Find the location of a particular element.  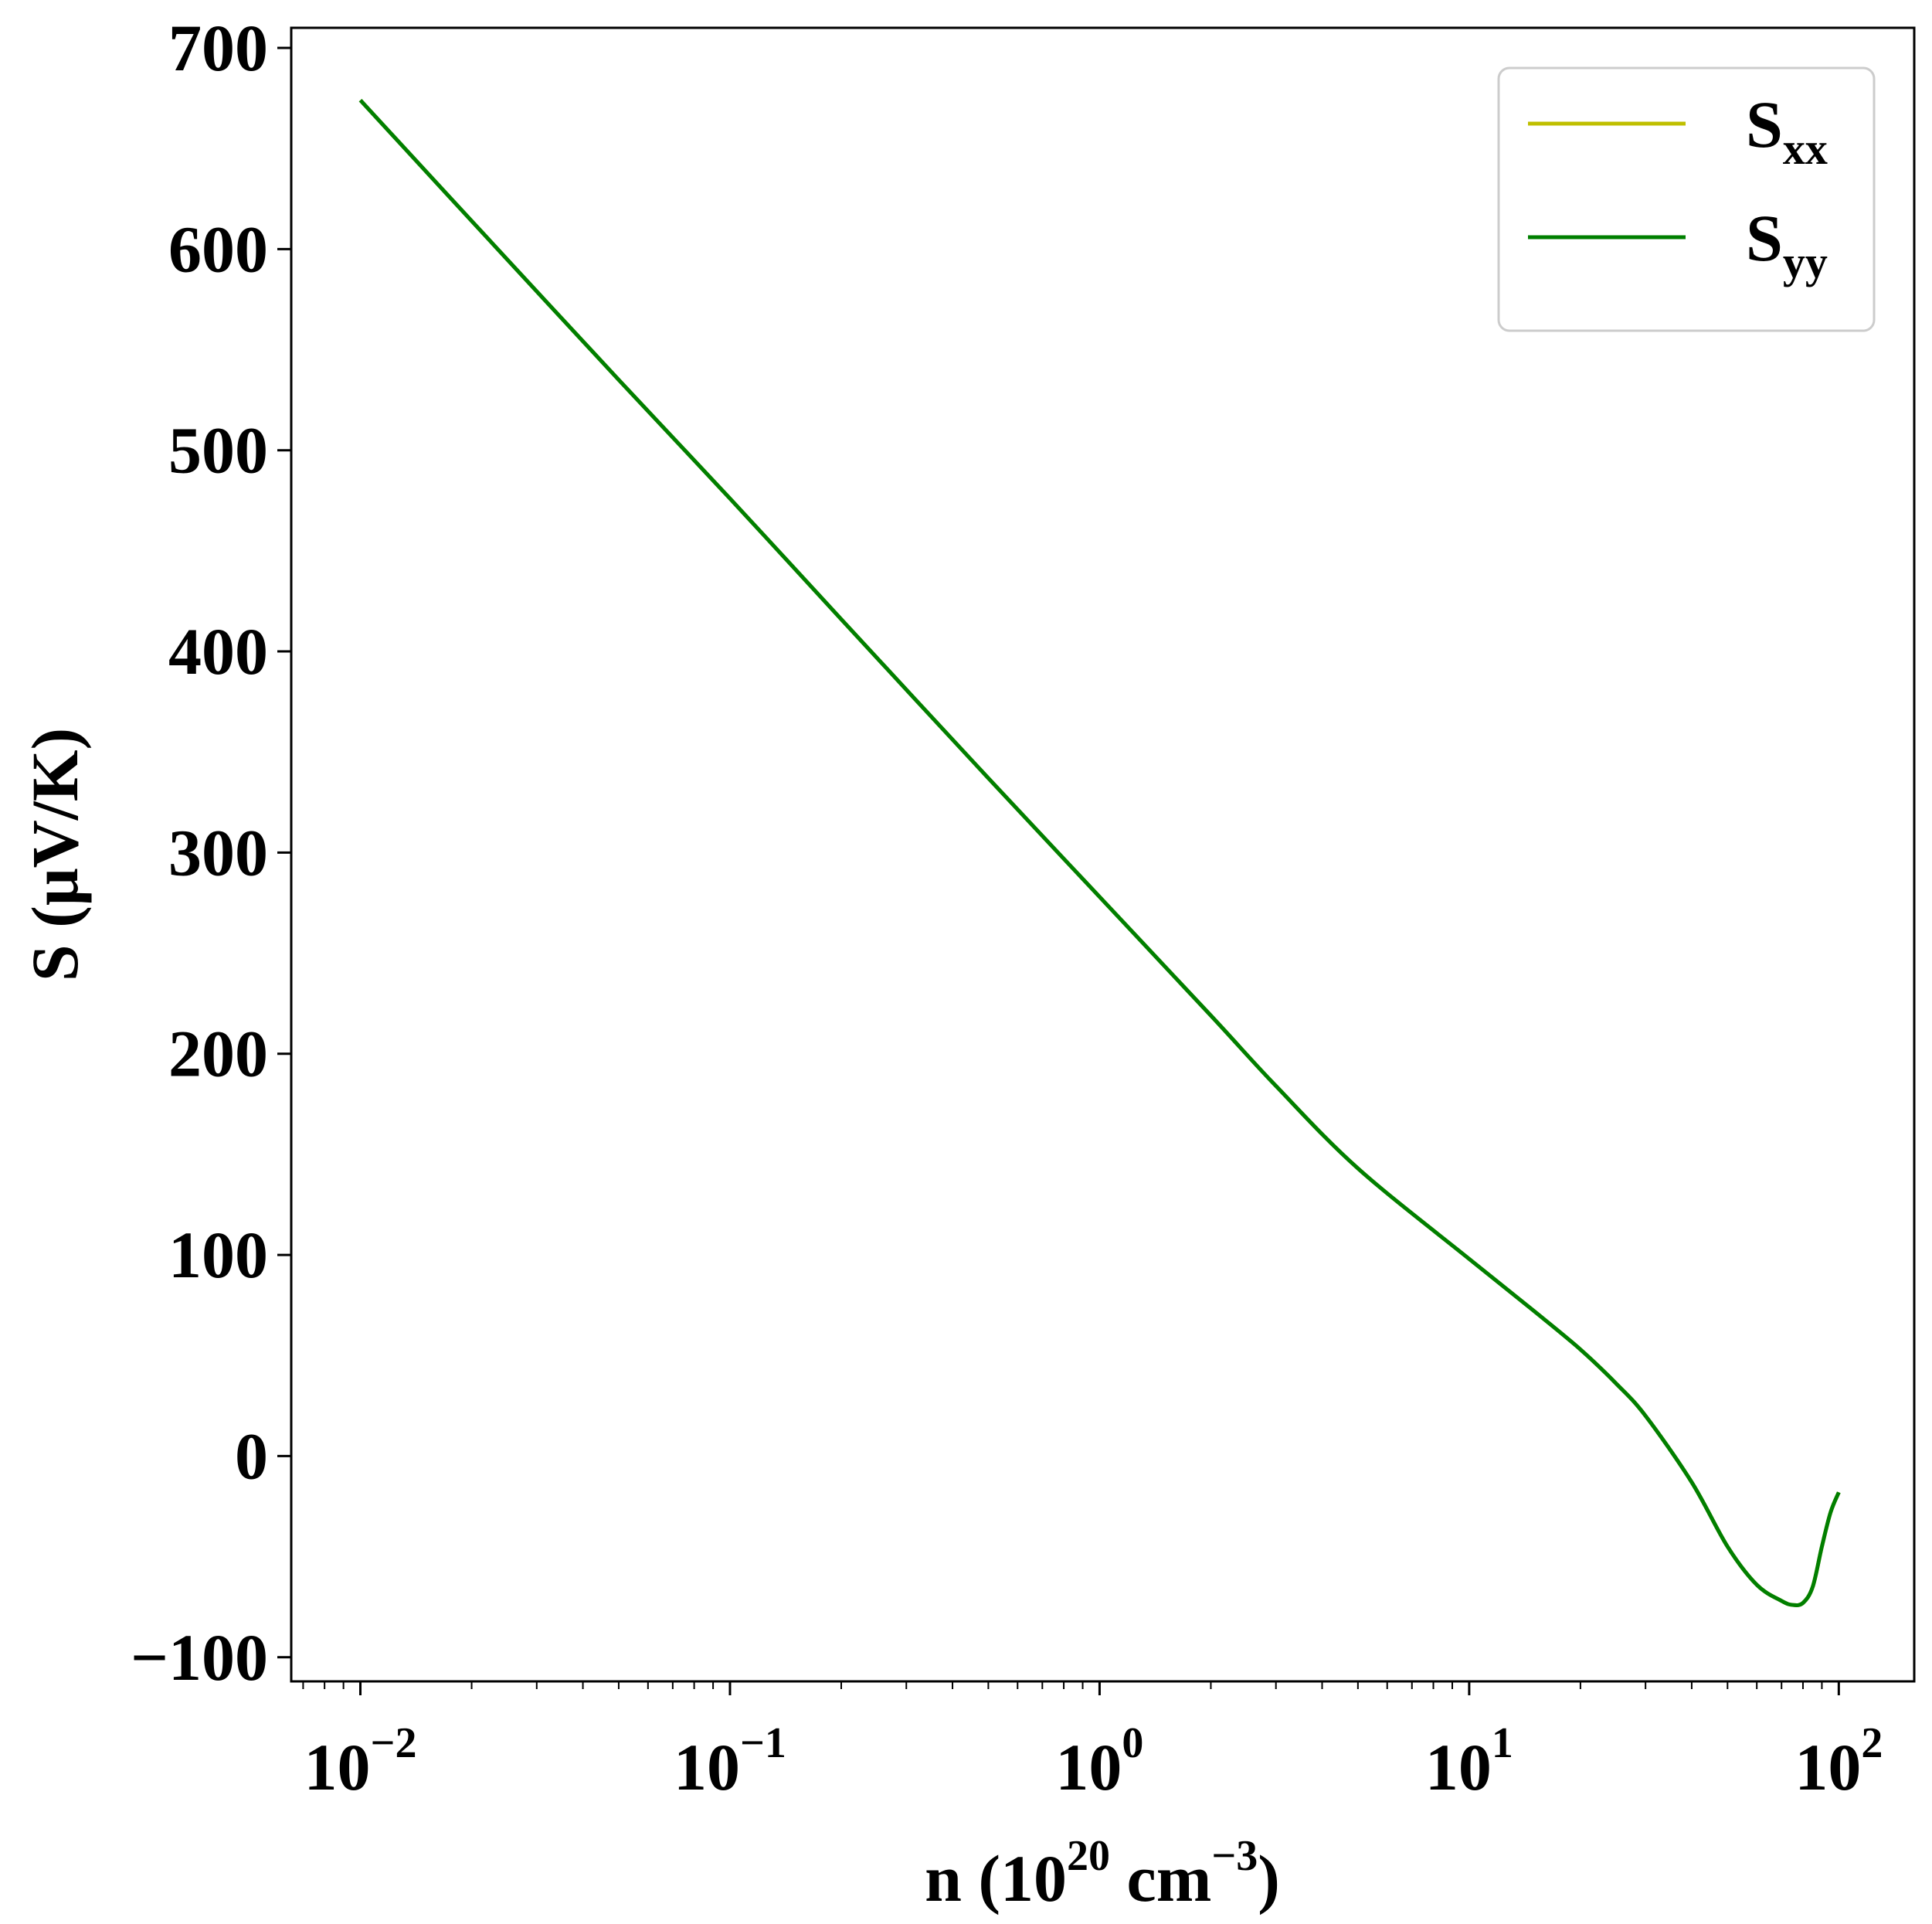

legend-label-sxx: Sxx is located at coordinates (1787, 130).